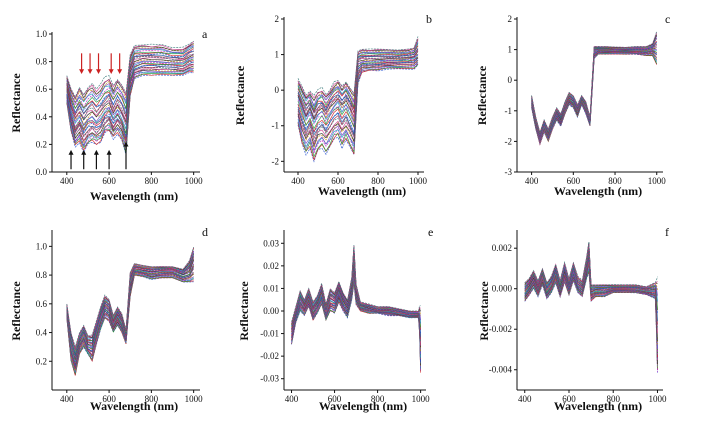 The height and width of the screenshot is (426, 707). Describe the element at coordinates (42, 34) in the screenshot. I see `y-tick-label: 1.0` at that location.